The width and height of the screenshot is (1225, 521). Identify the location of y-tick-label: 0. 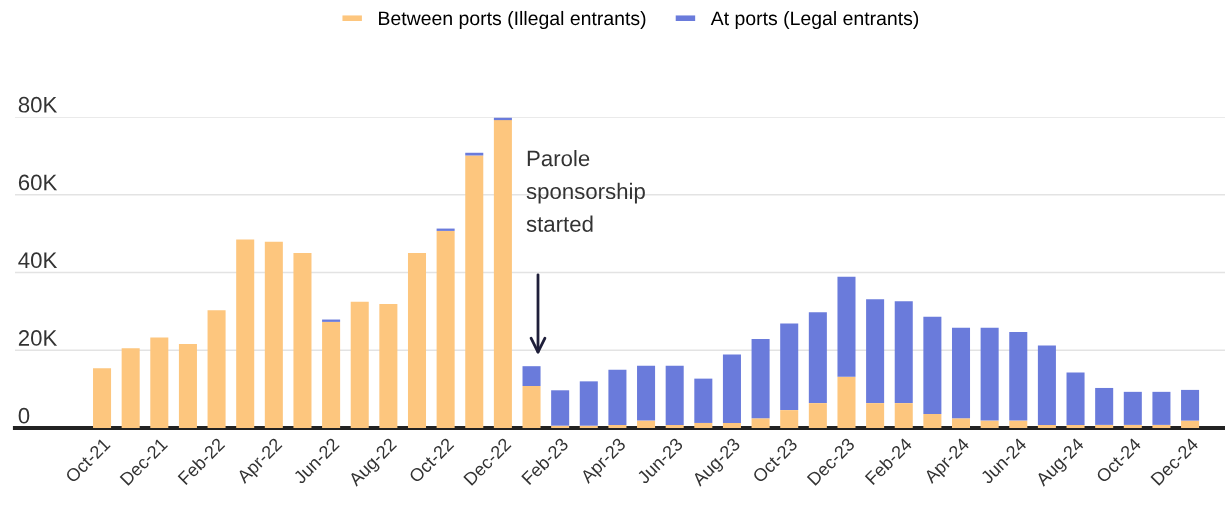
(24, 415).